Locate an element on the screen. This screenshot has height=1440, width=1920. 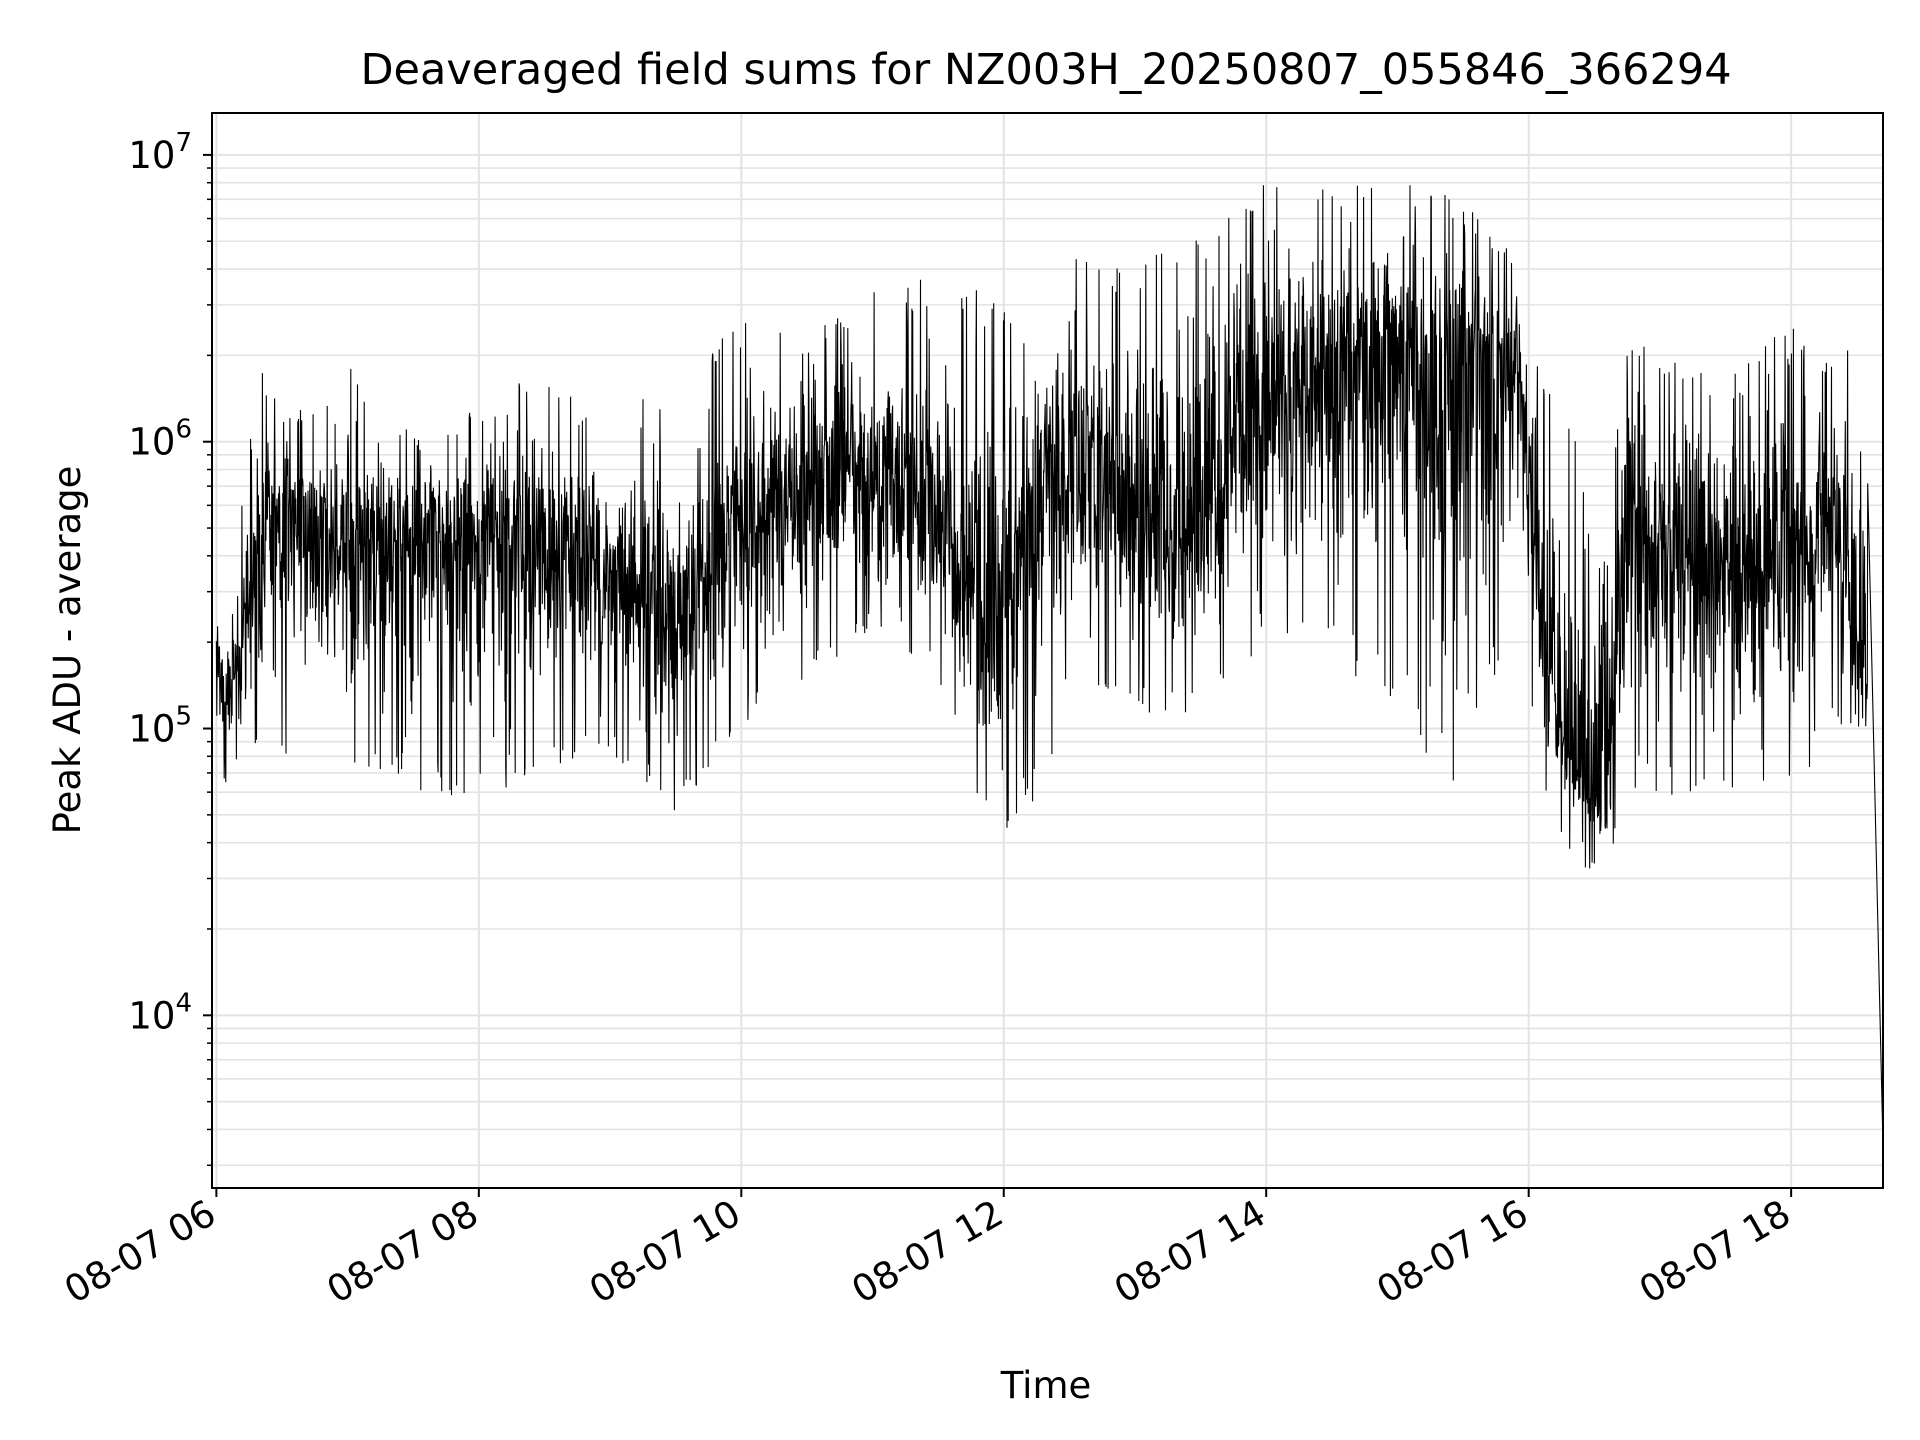
y-tick-label: 10⁵ is located at coordinates (160, 726).